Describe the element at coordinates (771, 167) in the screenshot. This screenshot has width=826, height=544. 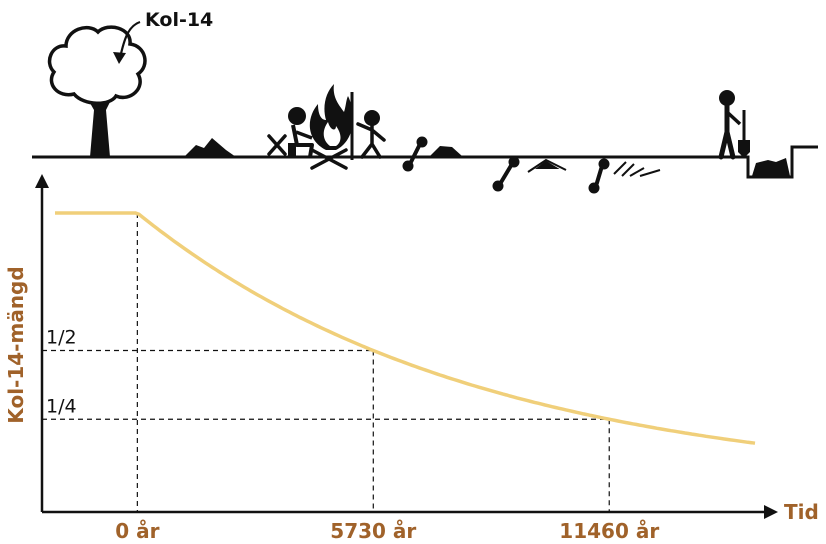
I see `soil-pile-icon` at that location.